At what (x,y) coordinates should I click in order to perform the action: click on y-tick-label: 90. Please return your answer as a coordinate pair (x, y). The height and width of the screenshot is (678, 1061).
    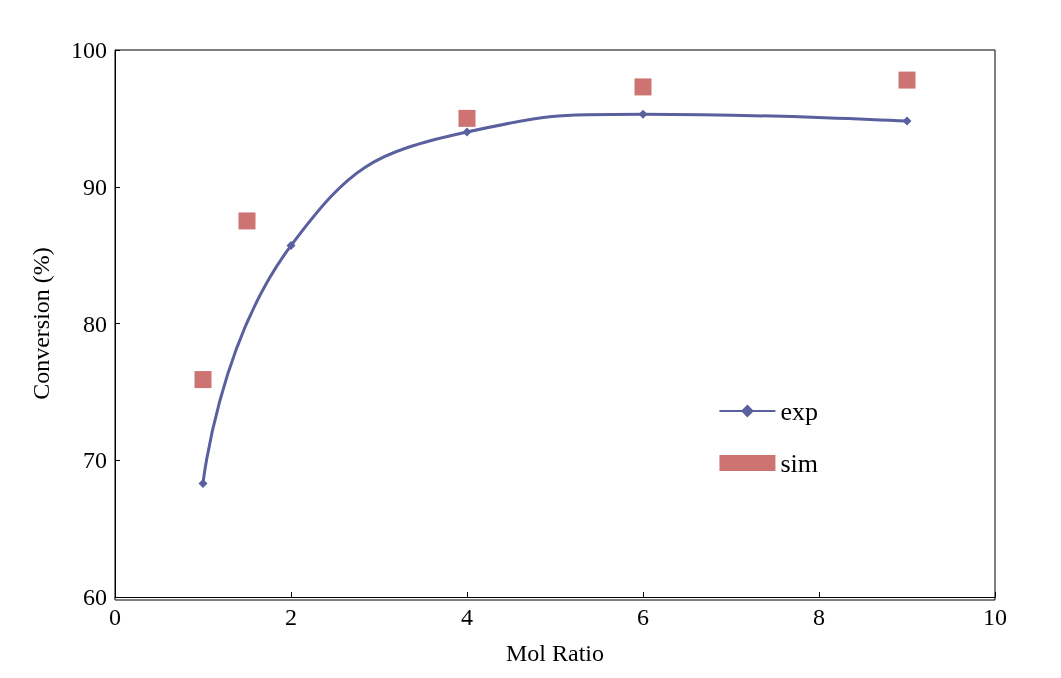
    Looking at the image, I should click on (95, 186).